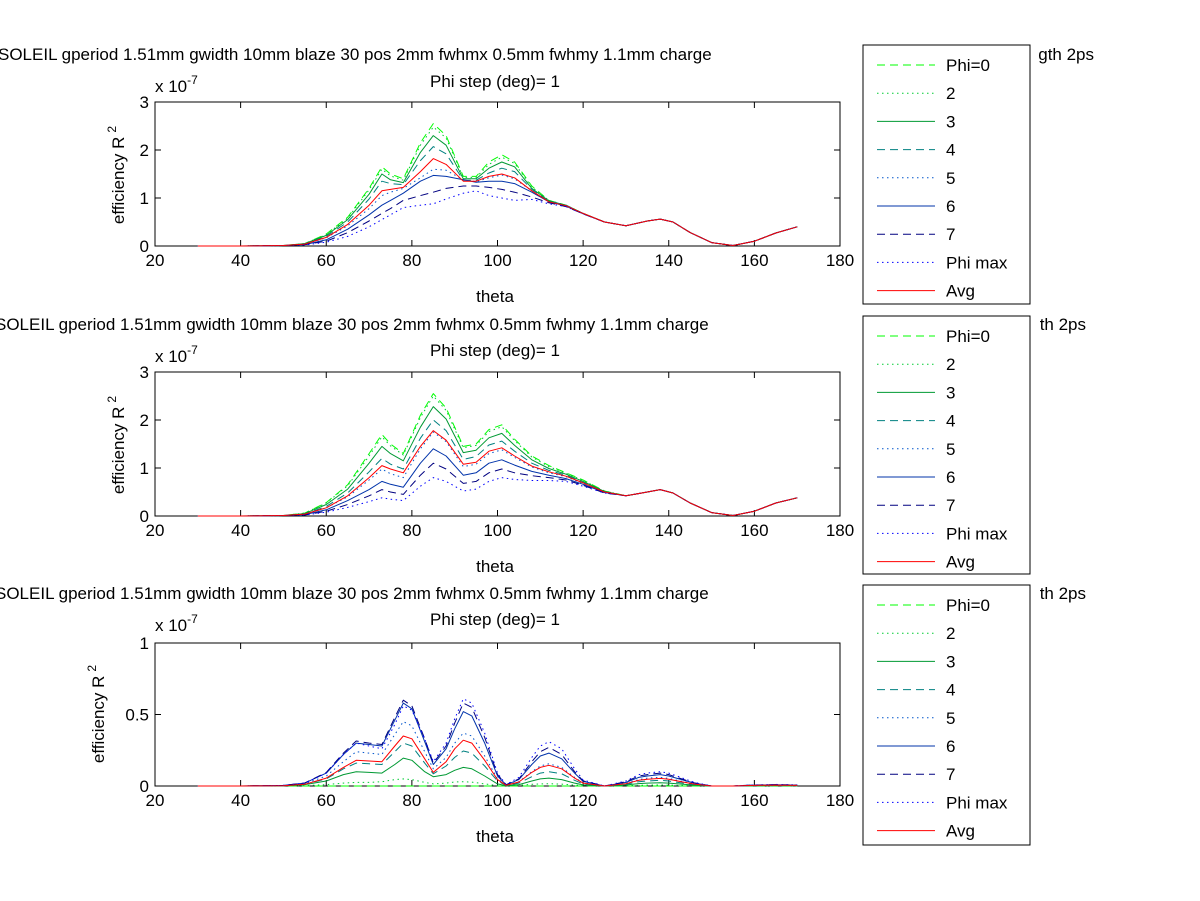 This screenshot has width=1200, height=901. I want to click on legend-3-items: Phi=0 2 3 4 5 6 7 Phi max Avg, so click(942, 718).